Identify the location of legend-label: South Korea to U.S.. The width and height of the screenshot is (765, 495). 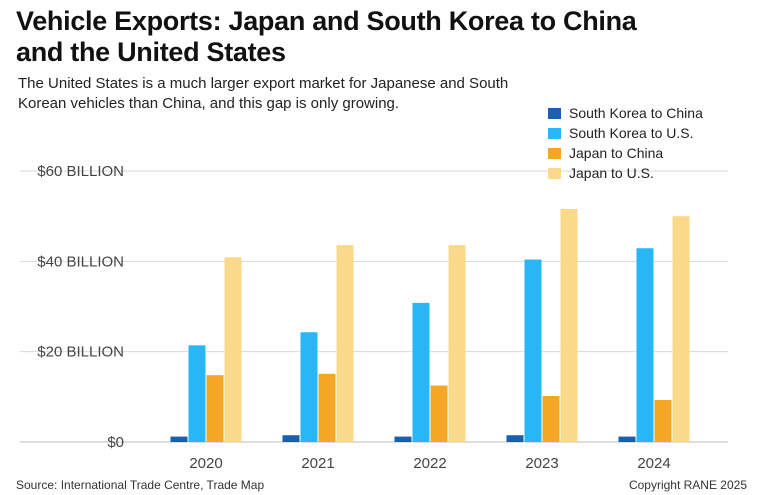
(631, 133).